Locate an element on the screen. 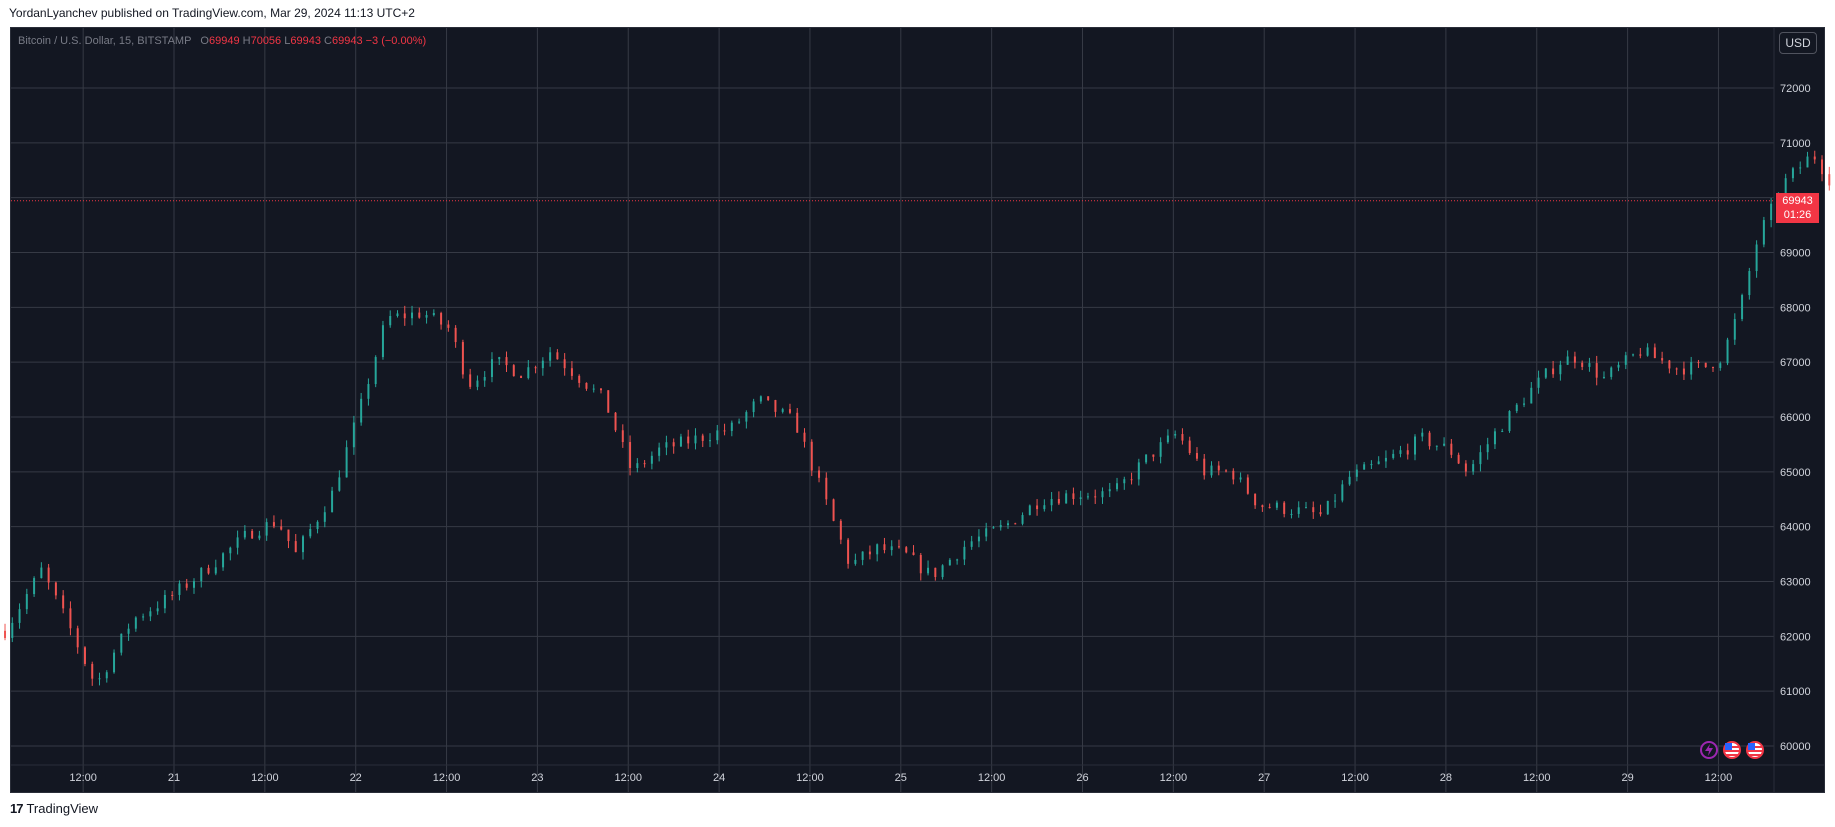 The image size is (1835, 827). x-tick-label: 28 is located at coordinates (1446, 778).